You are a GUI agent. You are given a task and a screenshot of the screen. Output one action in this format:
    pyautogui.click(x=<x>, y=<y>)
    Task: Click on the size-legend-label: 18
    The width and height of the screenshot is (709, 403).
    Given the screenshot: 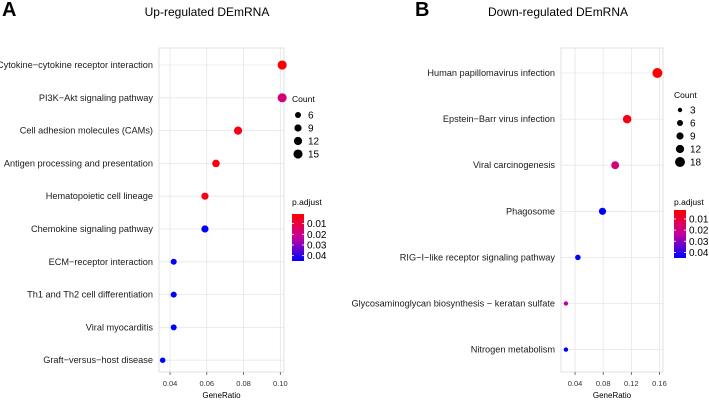 What is the action you would take?
    pyautogui.click(x=696, y=163)
    